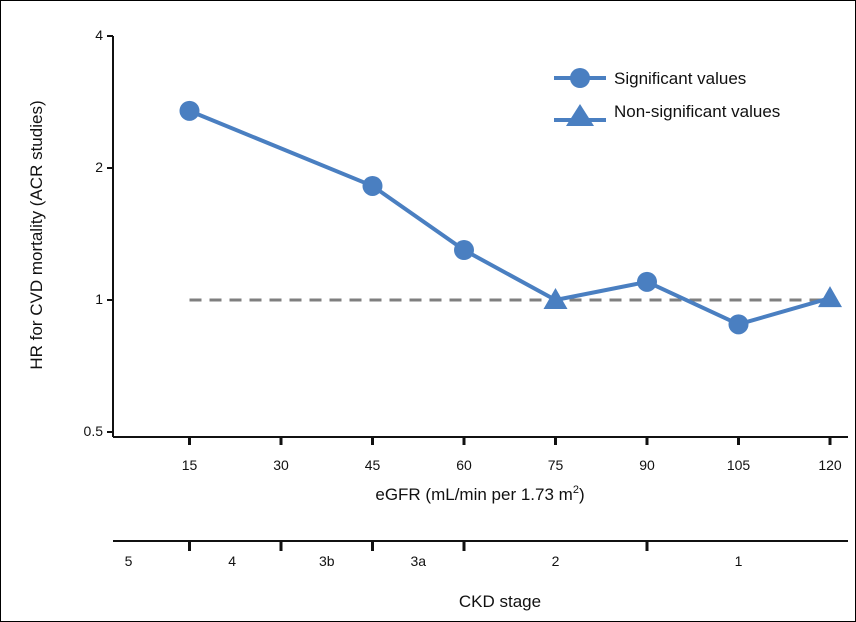  I want to click on ckd-stage-title: CKD stage, so click(500, 601).